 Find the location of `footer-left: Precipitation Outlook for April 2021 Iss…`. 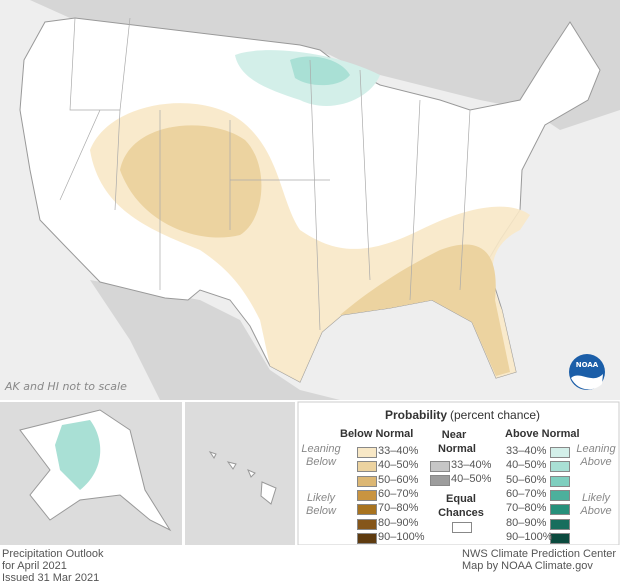

footer-left: Precipitation Outlook for April 2021 Iss… is located at coordinates (53, 566).